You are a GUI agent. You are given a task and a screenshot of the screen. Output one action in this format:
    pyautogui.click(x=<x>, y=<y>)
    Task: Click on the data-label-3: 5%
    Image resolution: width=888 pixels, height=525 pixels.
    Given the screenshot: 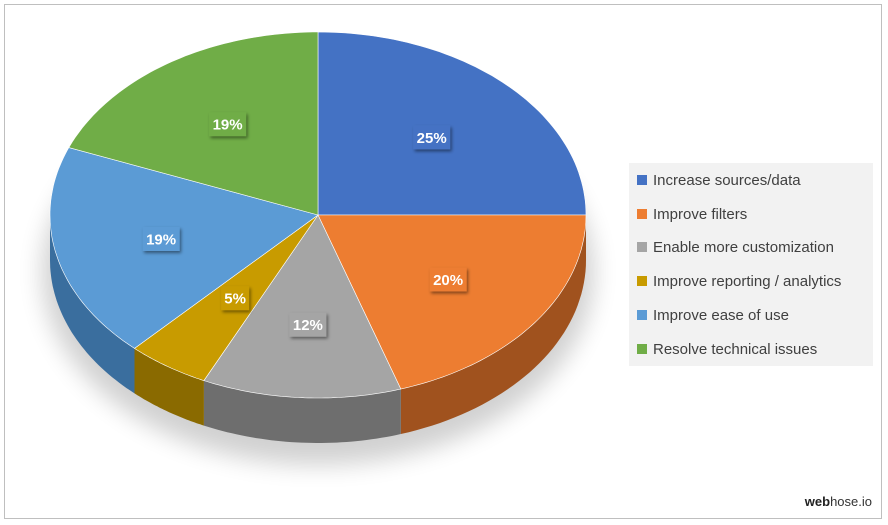 What is the action you would take?
    pyautogui.click(x=235, y=298)
    